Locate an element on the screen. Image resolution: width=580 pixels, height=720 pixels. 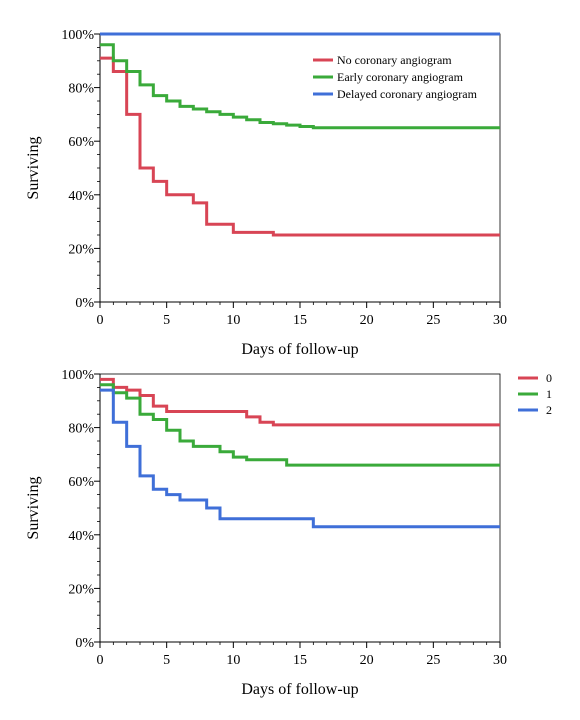
chart-top-x-tick-label: 20 is located at coordinates (367, 320).